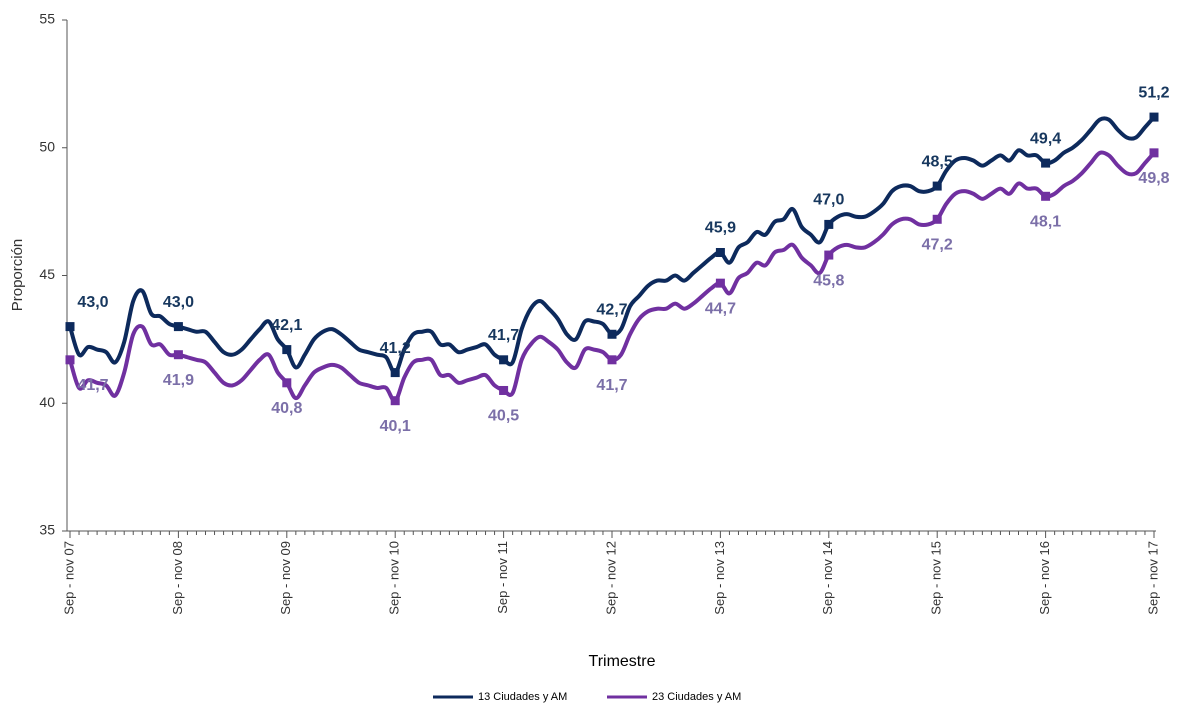 This screenshot has width=1178, height=704. What do you see at coordinates (502, 577) in the screenshot?
I see `x-tick-label: Sep - nov 11` at bounding box center [502, 577].